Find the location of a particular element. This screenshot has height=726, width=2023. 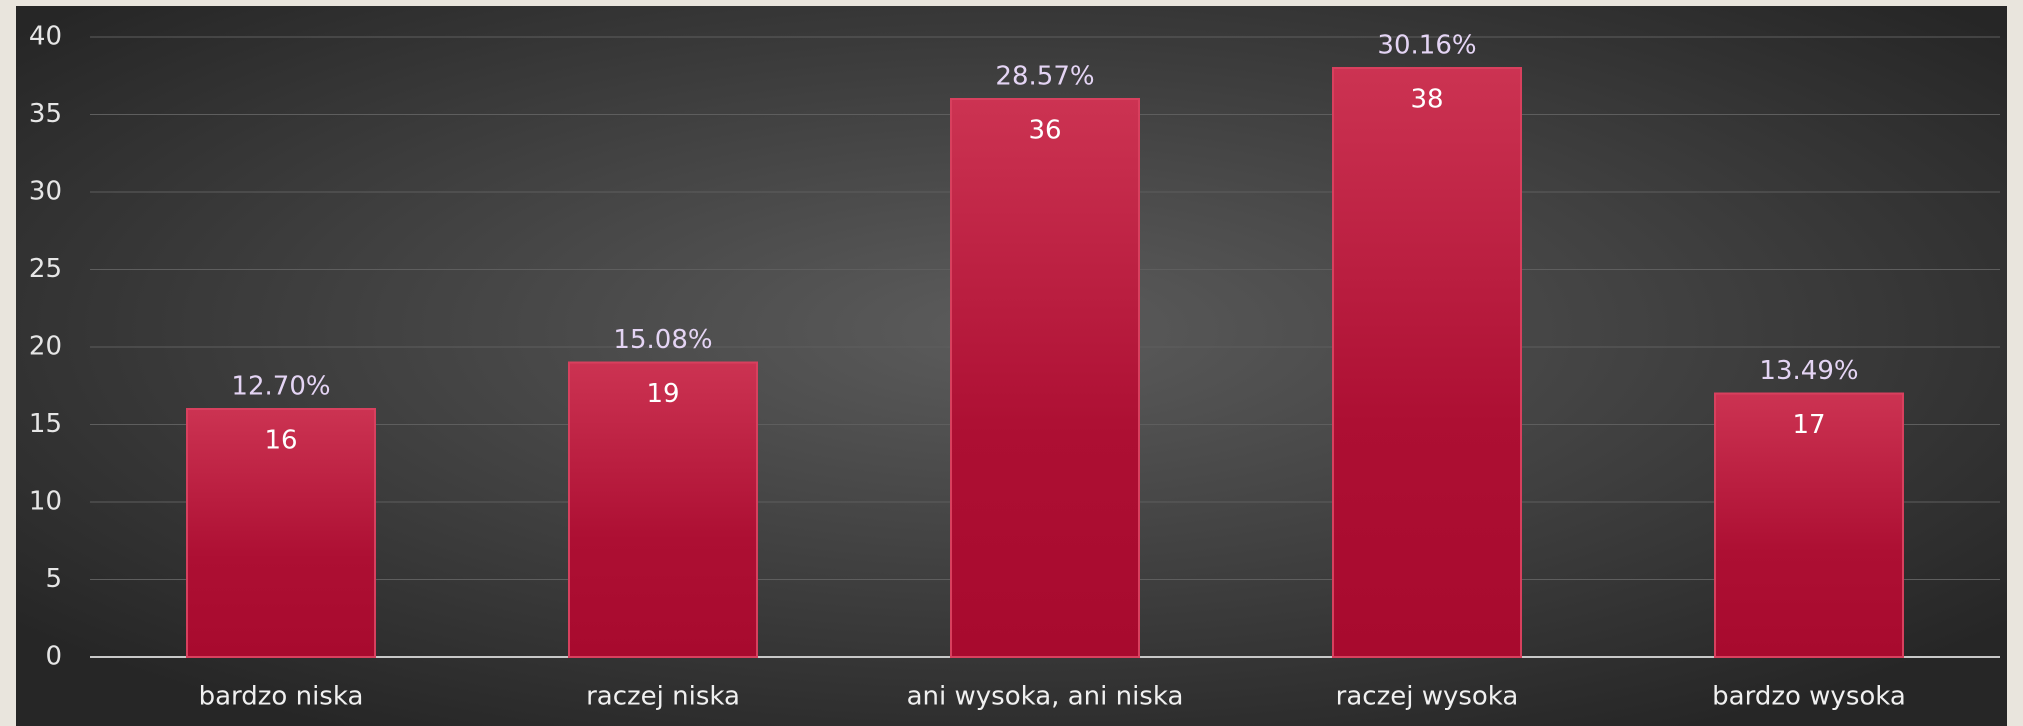

x-tick-label: ani wysoka, ani niska is located at coordinates (1045, 697).